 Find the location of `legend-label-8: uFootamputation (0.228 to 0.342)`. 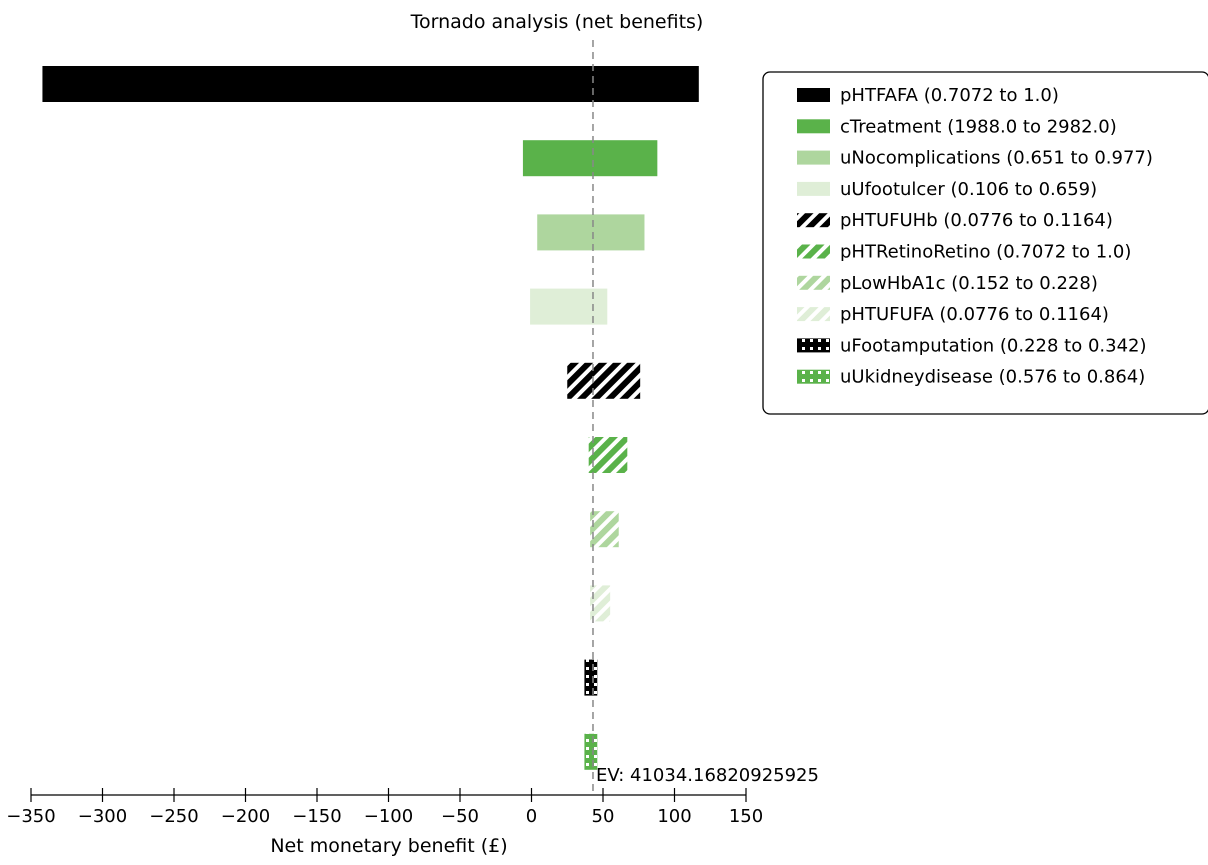

legend-label-8: uFootamputation (0.228 to 0.342) is located at coordinates (993, 345).